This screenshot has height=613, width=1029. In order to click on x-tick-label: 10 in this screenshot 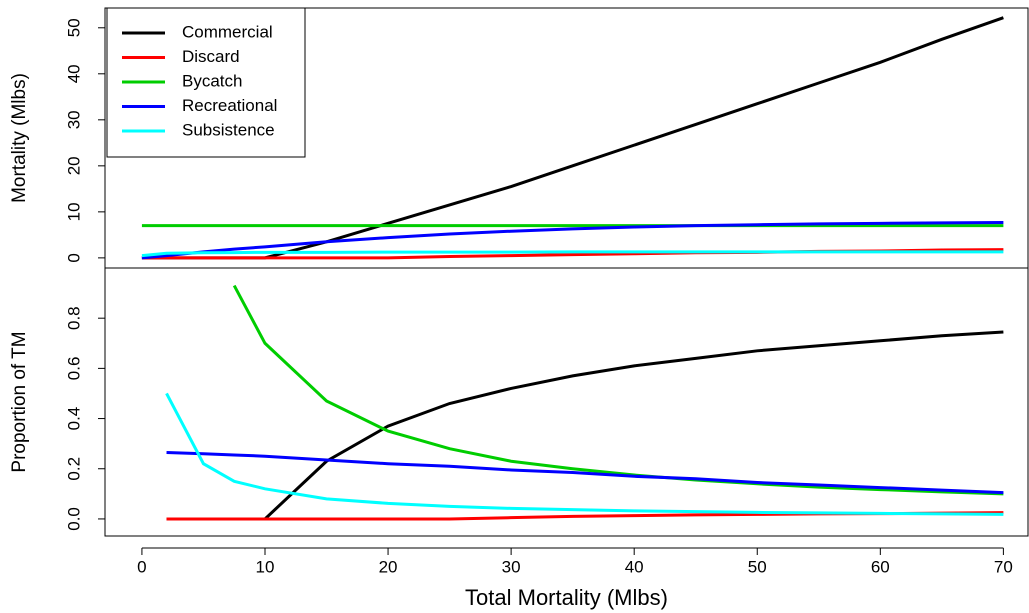, I will do `click(265, 566)`.